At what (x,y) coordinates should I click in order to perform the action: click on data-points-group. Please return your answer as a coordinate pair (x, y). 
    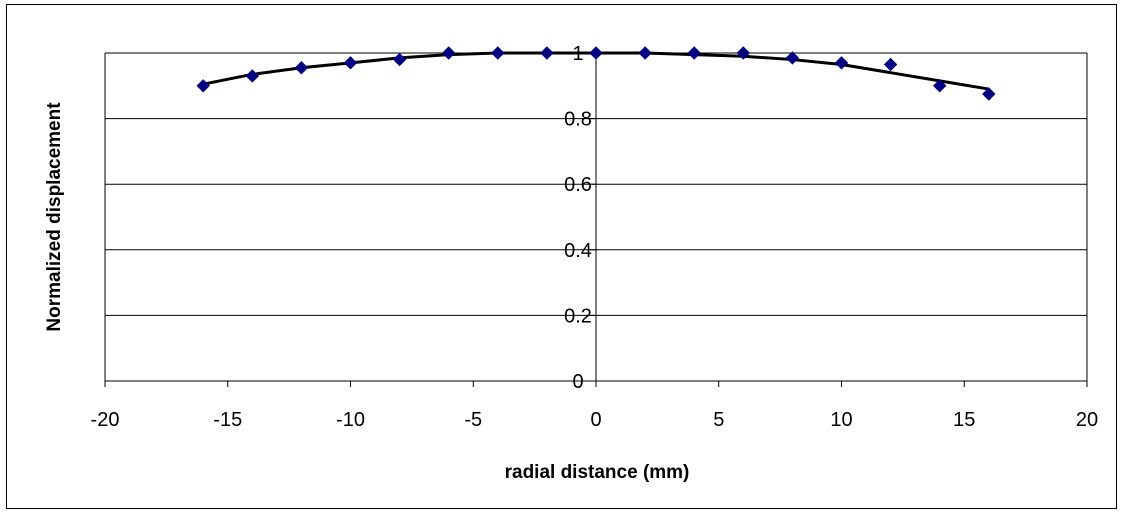
    Looking at the image, I should click on (596, 73).